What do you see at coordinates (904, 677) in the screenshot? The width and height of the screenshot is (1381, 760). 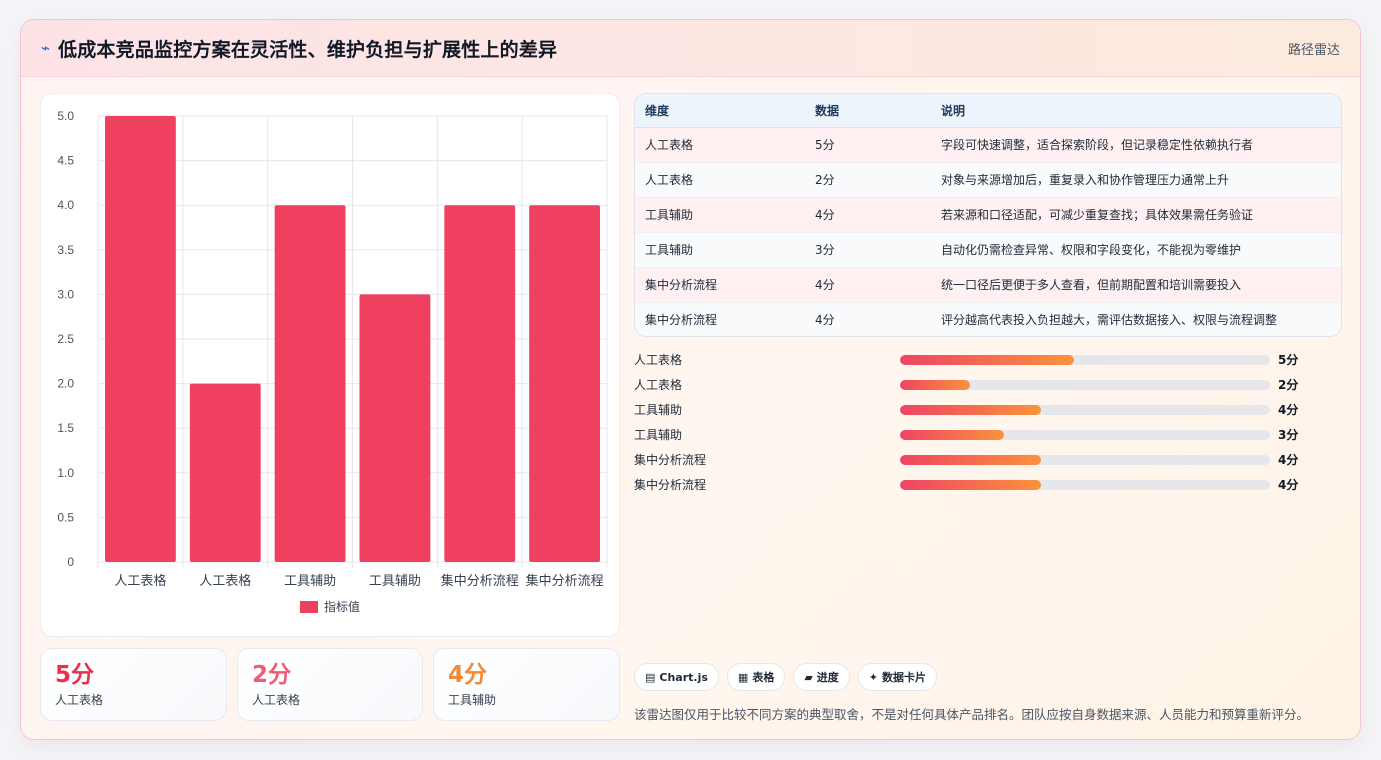 I see `chip-label: 数据卡片` at bounding box center [904, 677].